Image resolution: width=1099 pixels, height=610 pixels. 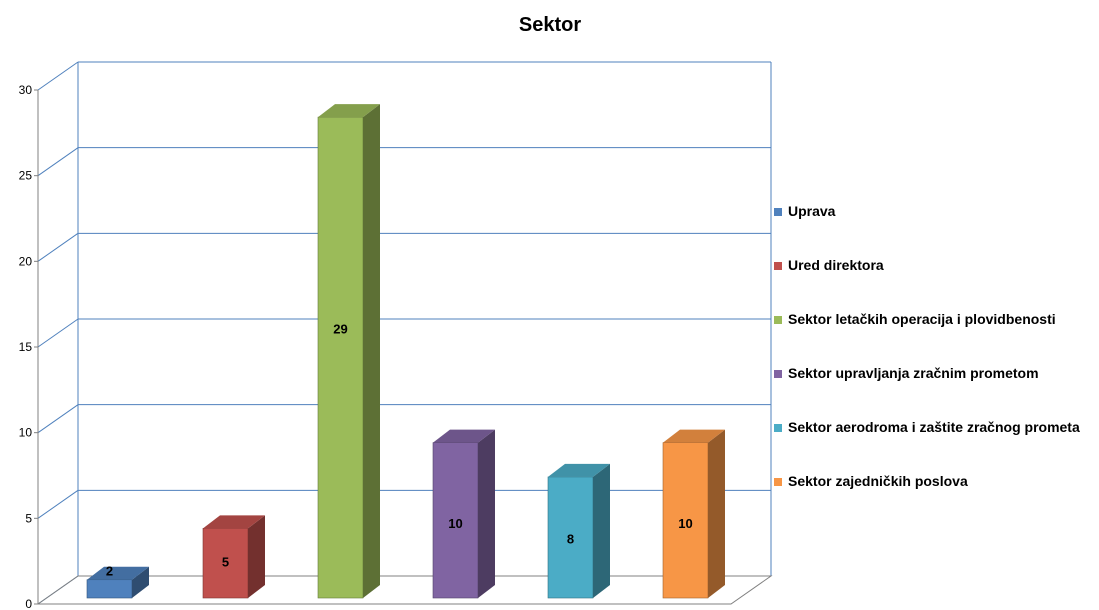 What do you see at coordinates (927, 284) in the screenshot?
I see `legend-item: Ured direktora` at bounding box center [927, 284].